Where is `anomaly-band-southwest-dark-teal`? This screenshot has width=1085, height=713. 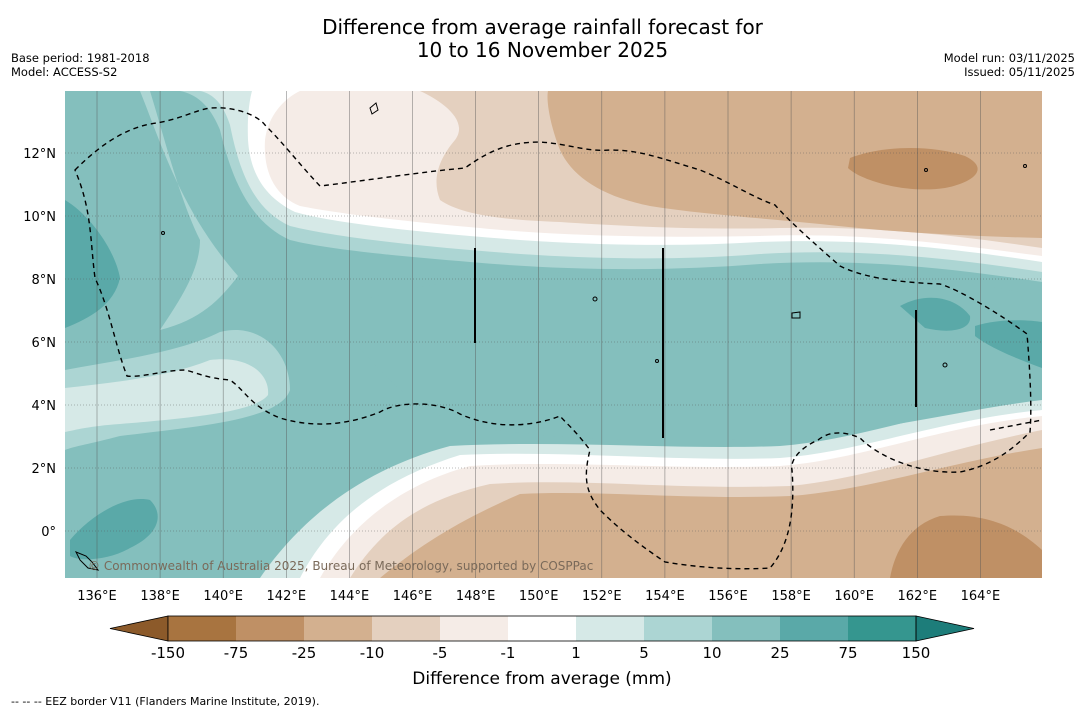 anomaly-band-southwest-dark-teal is located at coordinates (114, 529).